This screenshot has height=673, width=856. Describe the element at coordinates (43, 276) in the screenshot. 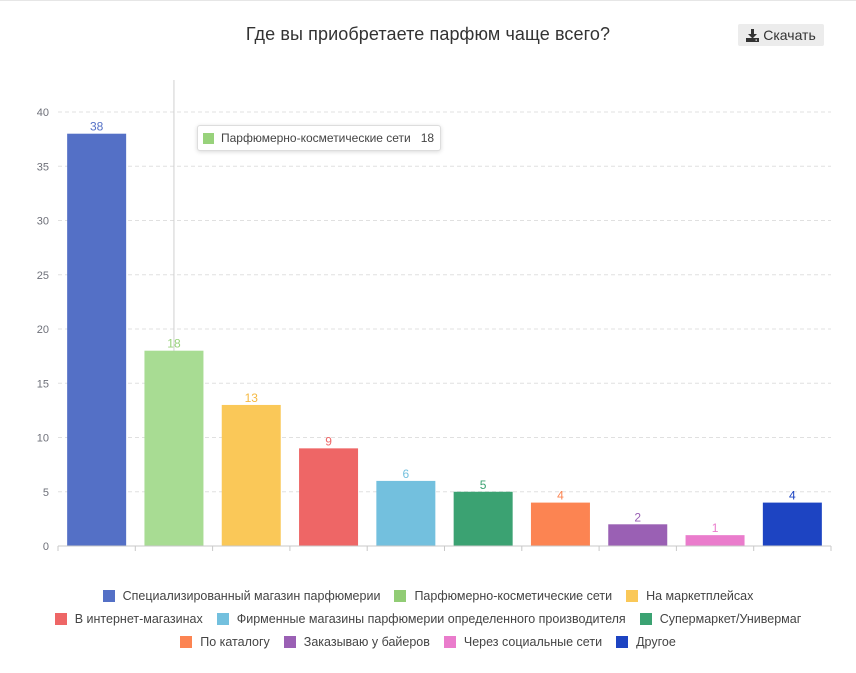

I see `y-tick-label: 25` at that location.